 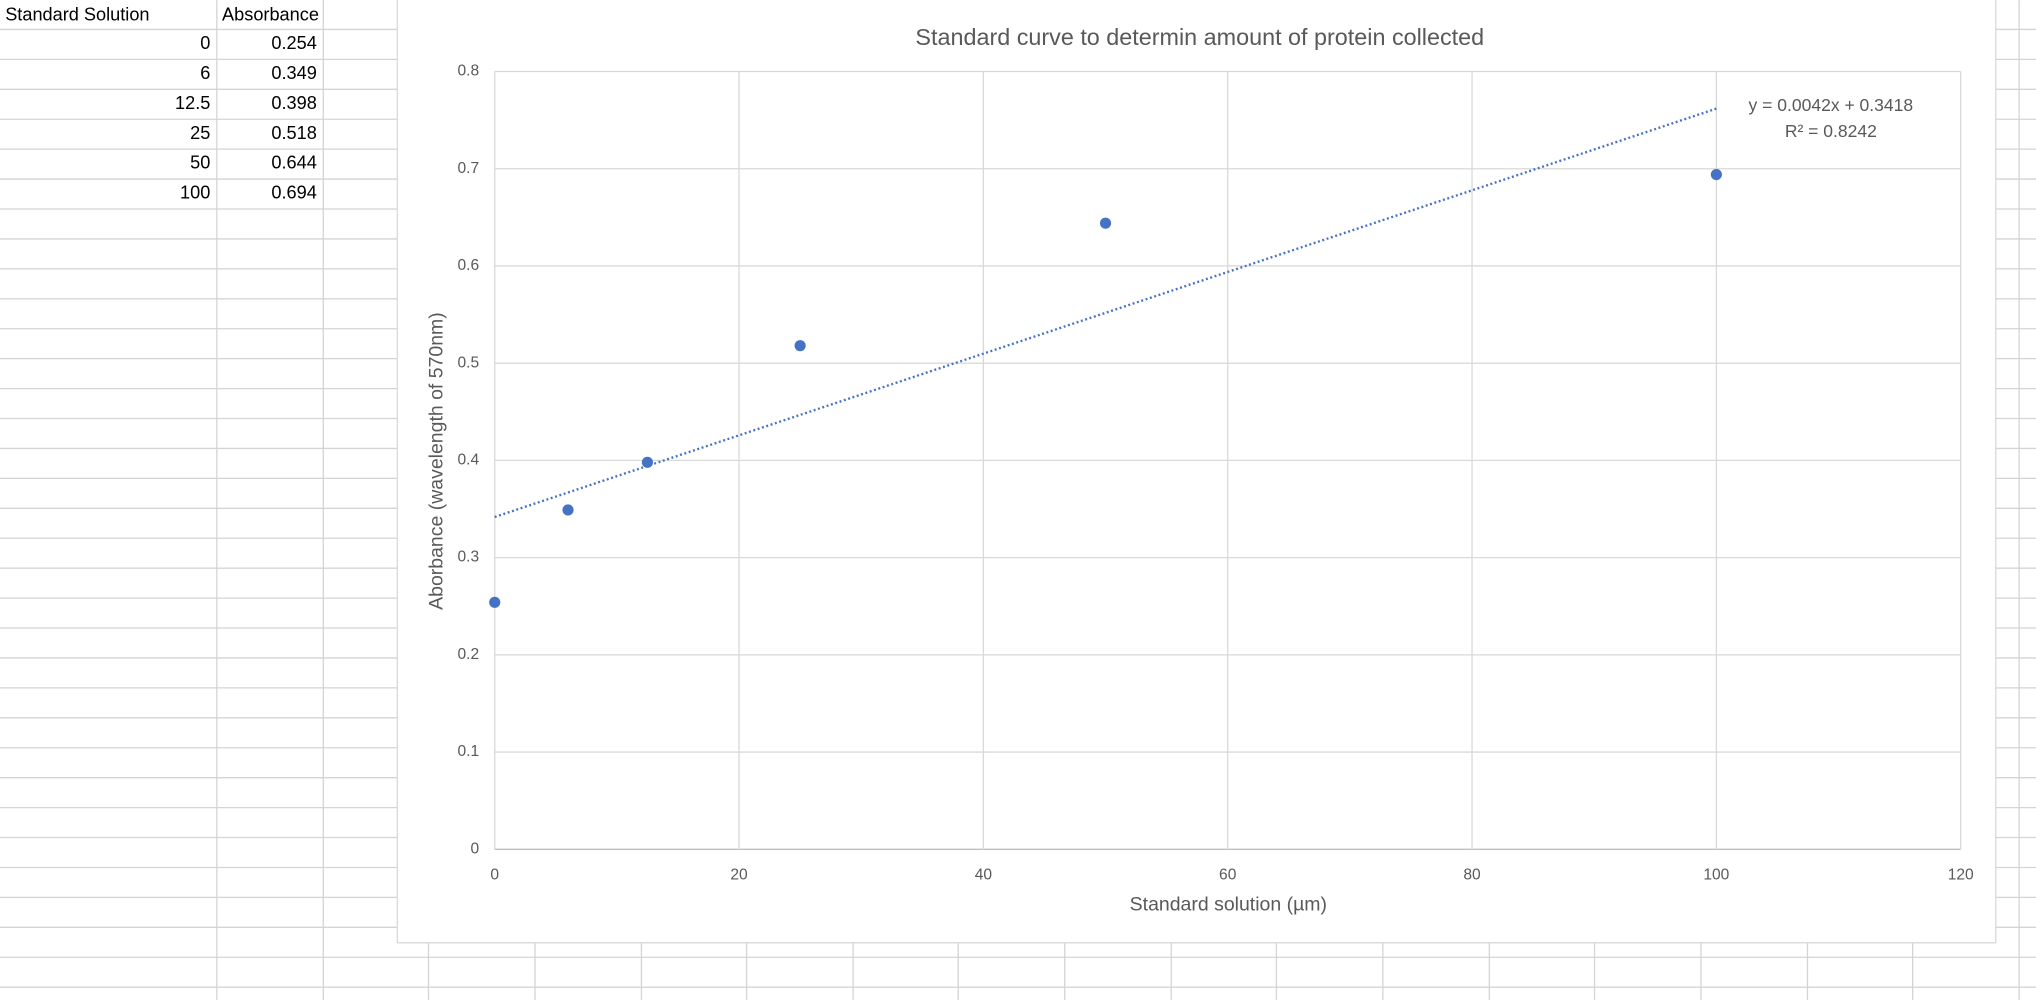 I want to click on cell-value: 0.644, so click(x=293, y=163).